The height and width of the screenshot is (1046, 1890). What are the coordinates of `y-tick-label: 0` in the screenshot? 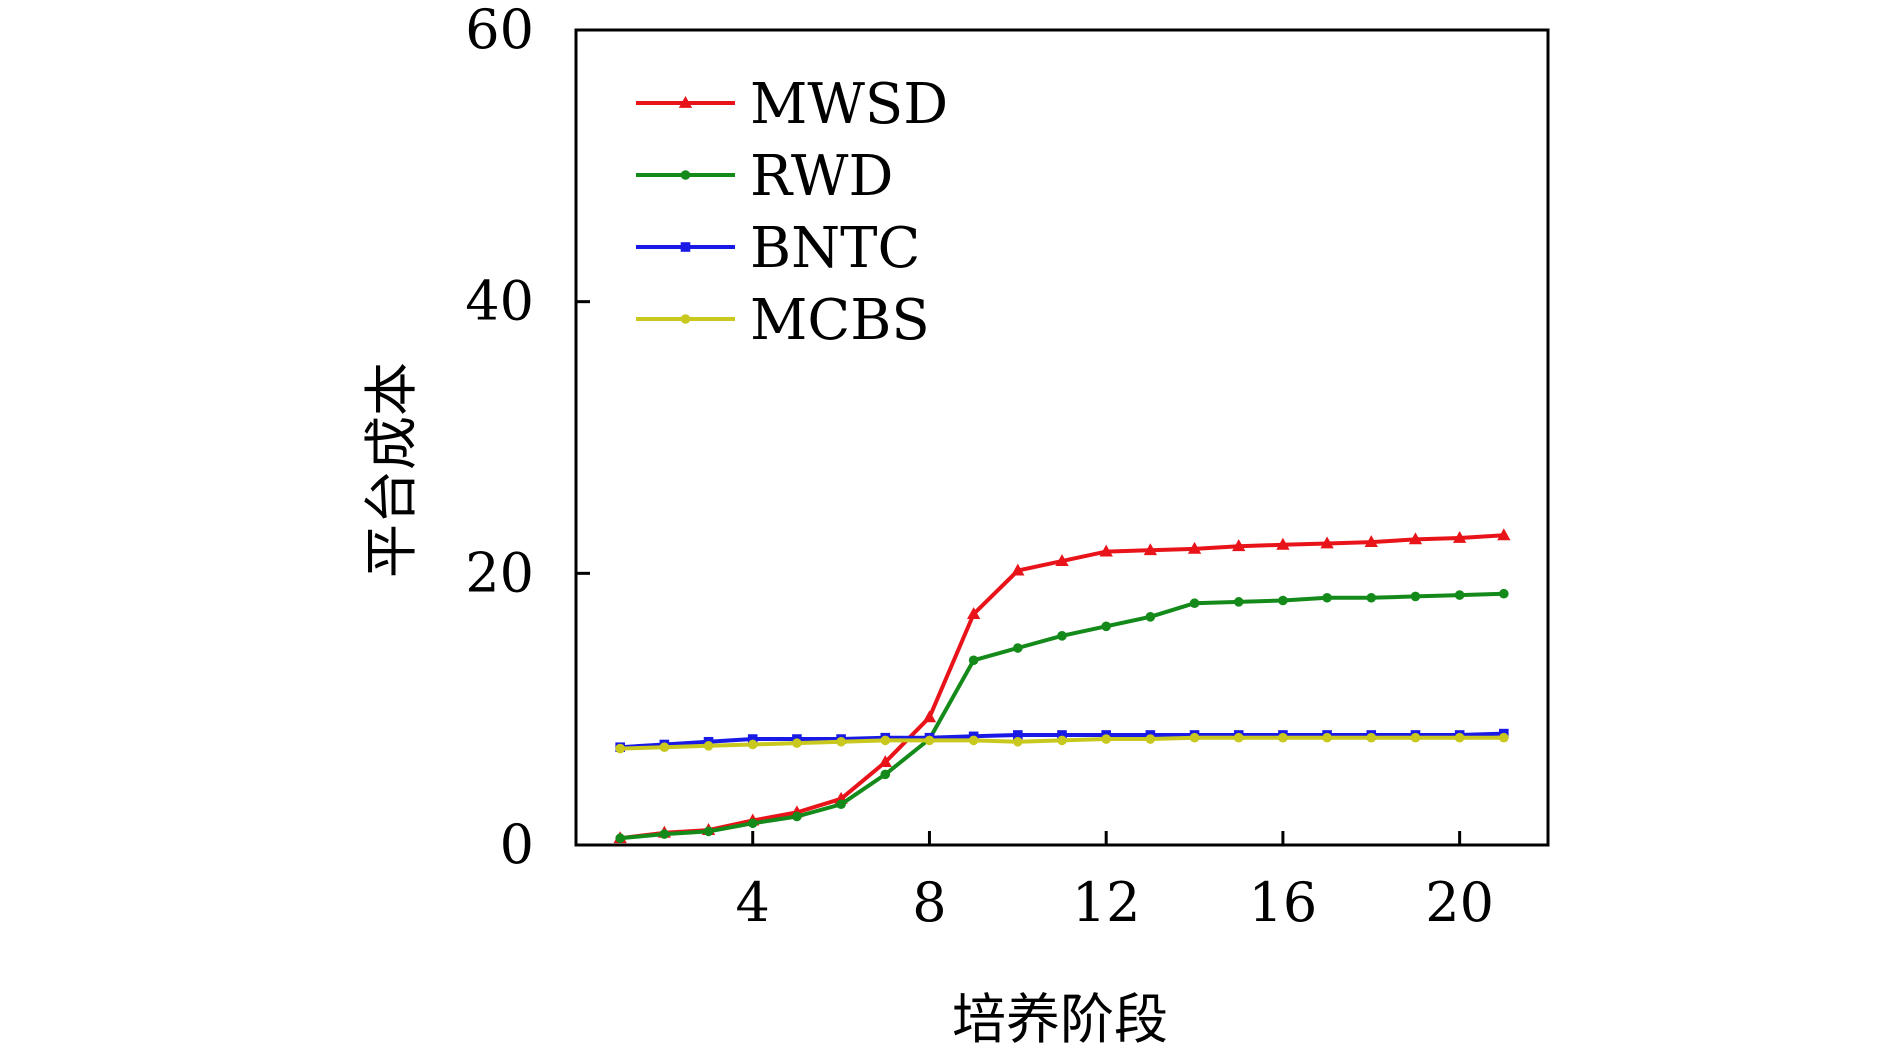 It's located at (517, 844).